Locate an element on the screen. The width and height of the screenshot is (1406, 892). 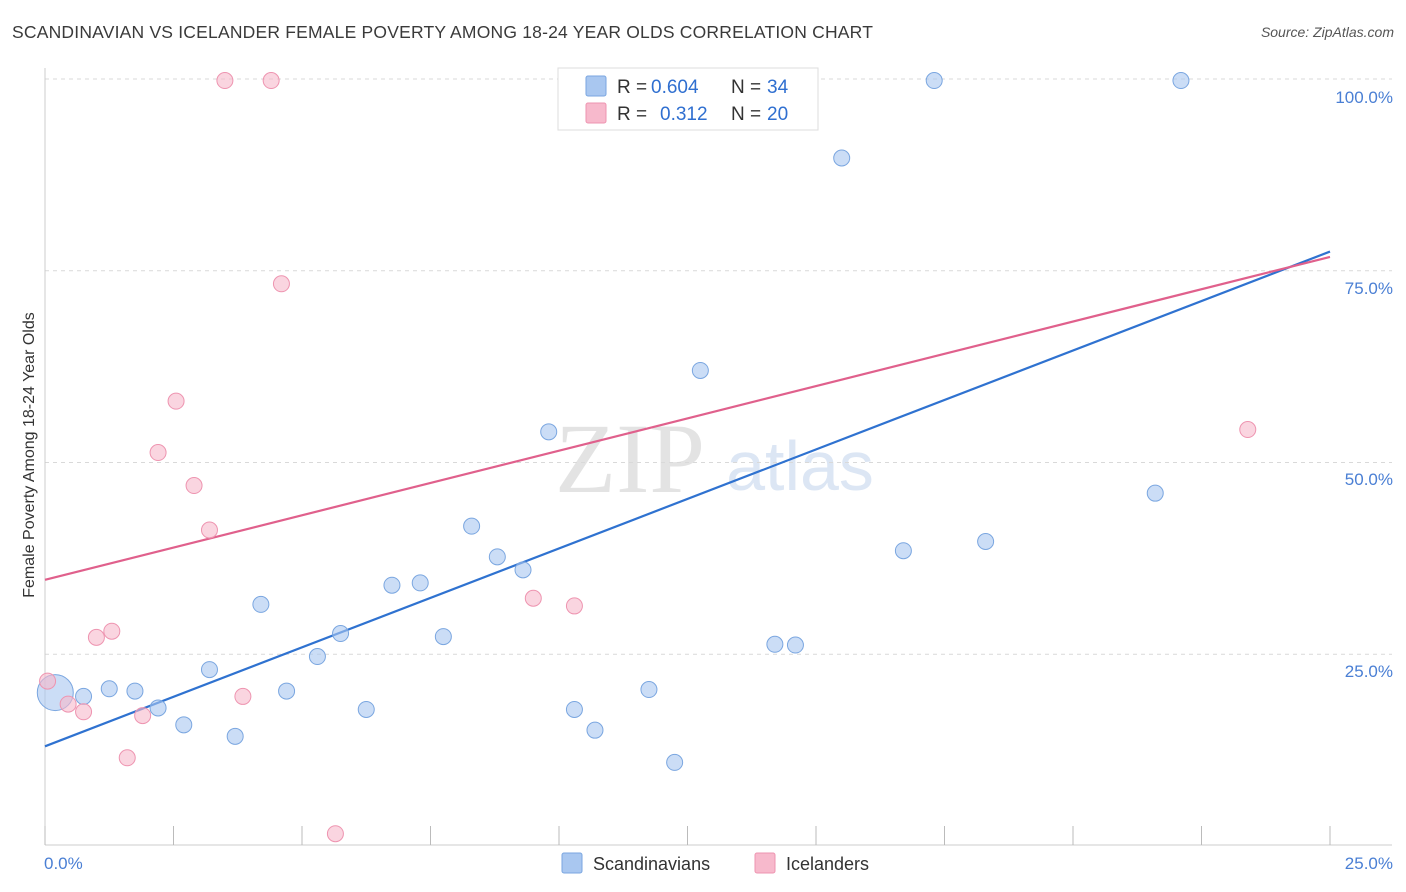
bottom-legend: Scandinavians Icelanders is located at coordinates (715, 863).